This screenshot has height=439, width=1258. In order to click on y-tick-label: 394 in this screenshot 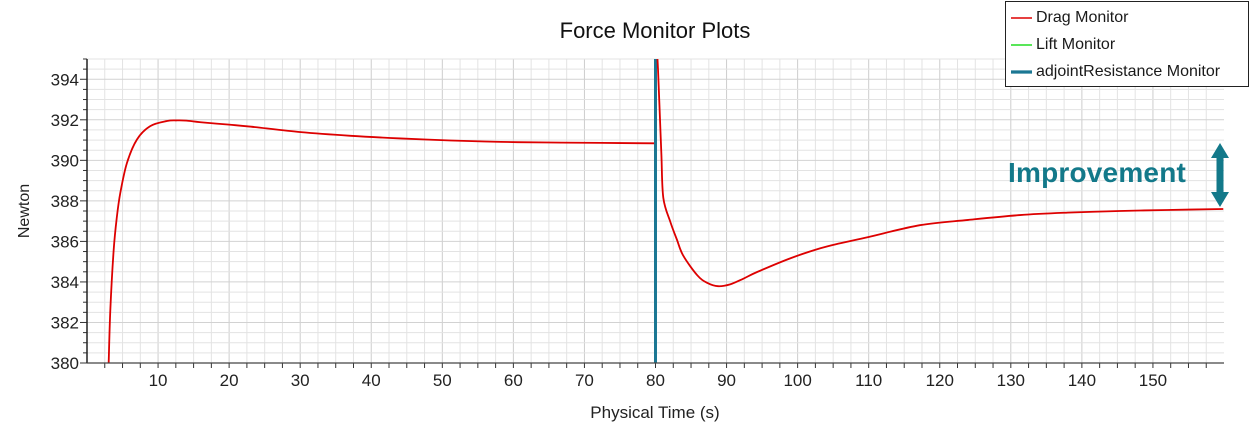, I will do `click(65, 79)`.